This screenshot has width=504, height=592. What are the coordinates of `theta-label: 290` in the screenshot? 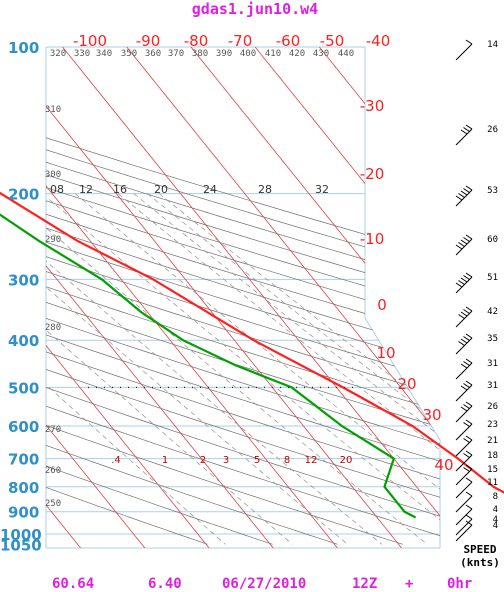 It's located at (53, 240).